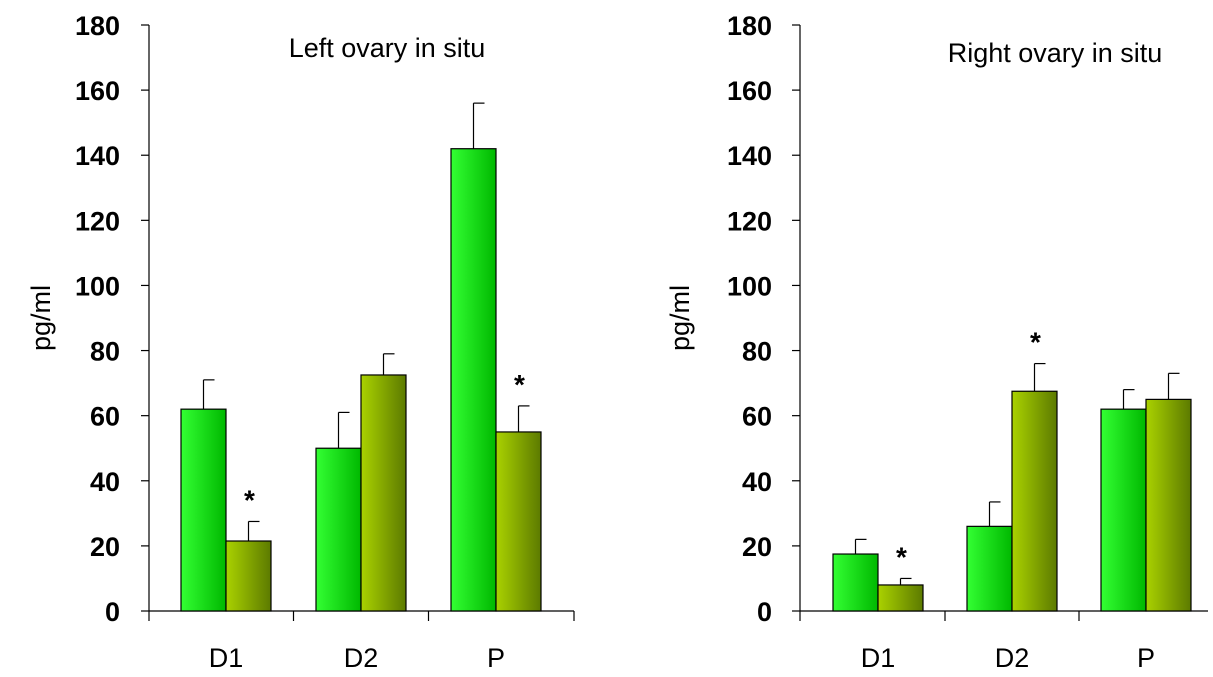 The image size is (1213, 677). Describe the element at coordinates (1055, 53) in the screenshot. I see `chart-title: Right ovary in situ` at that location.